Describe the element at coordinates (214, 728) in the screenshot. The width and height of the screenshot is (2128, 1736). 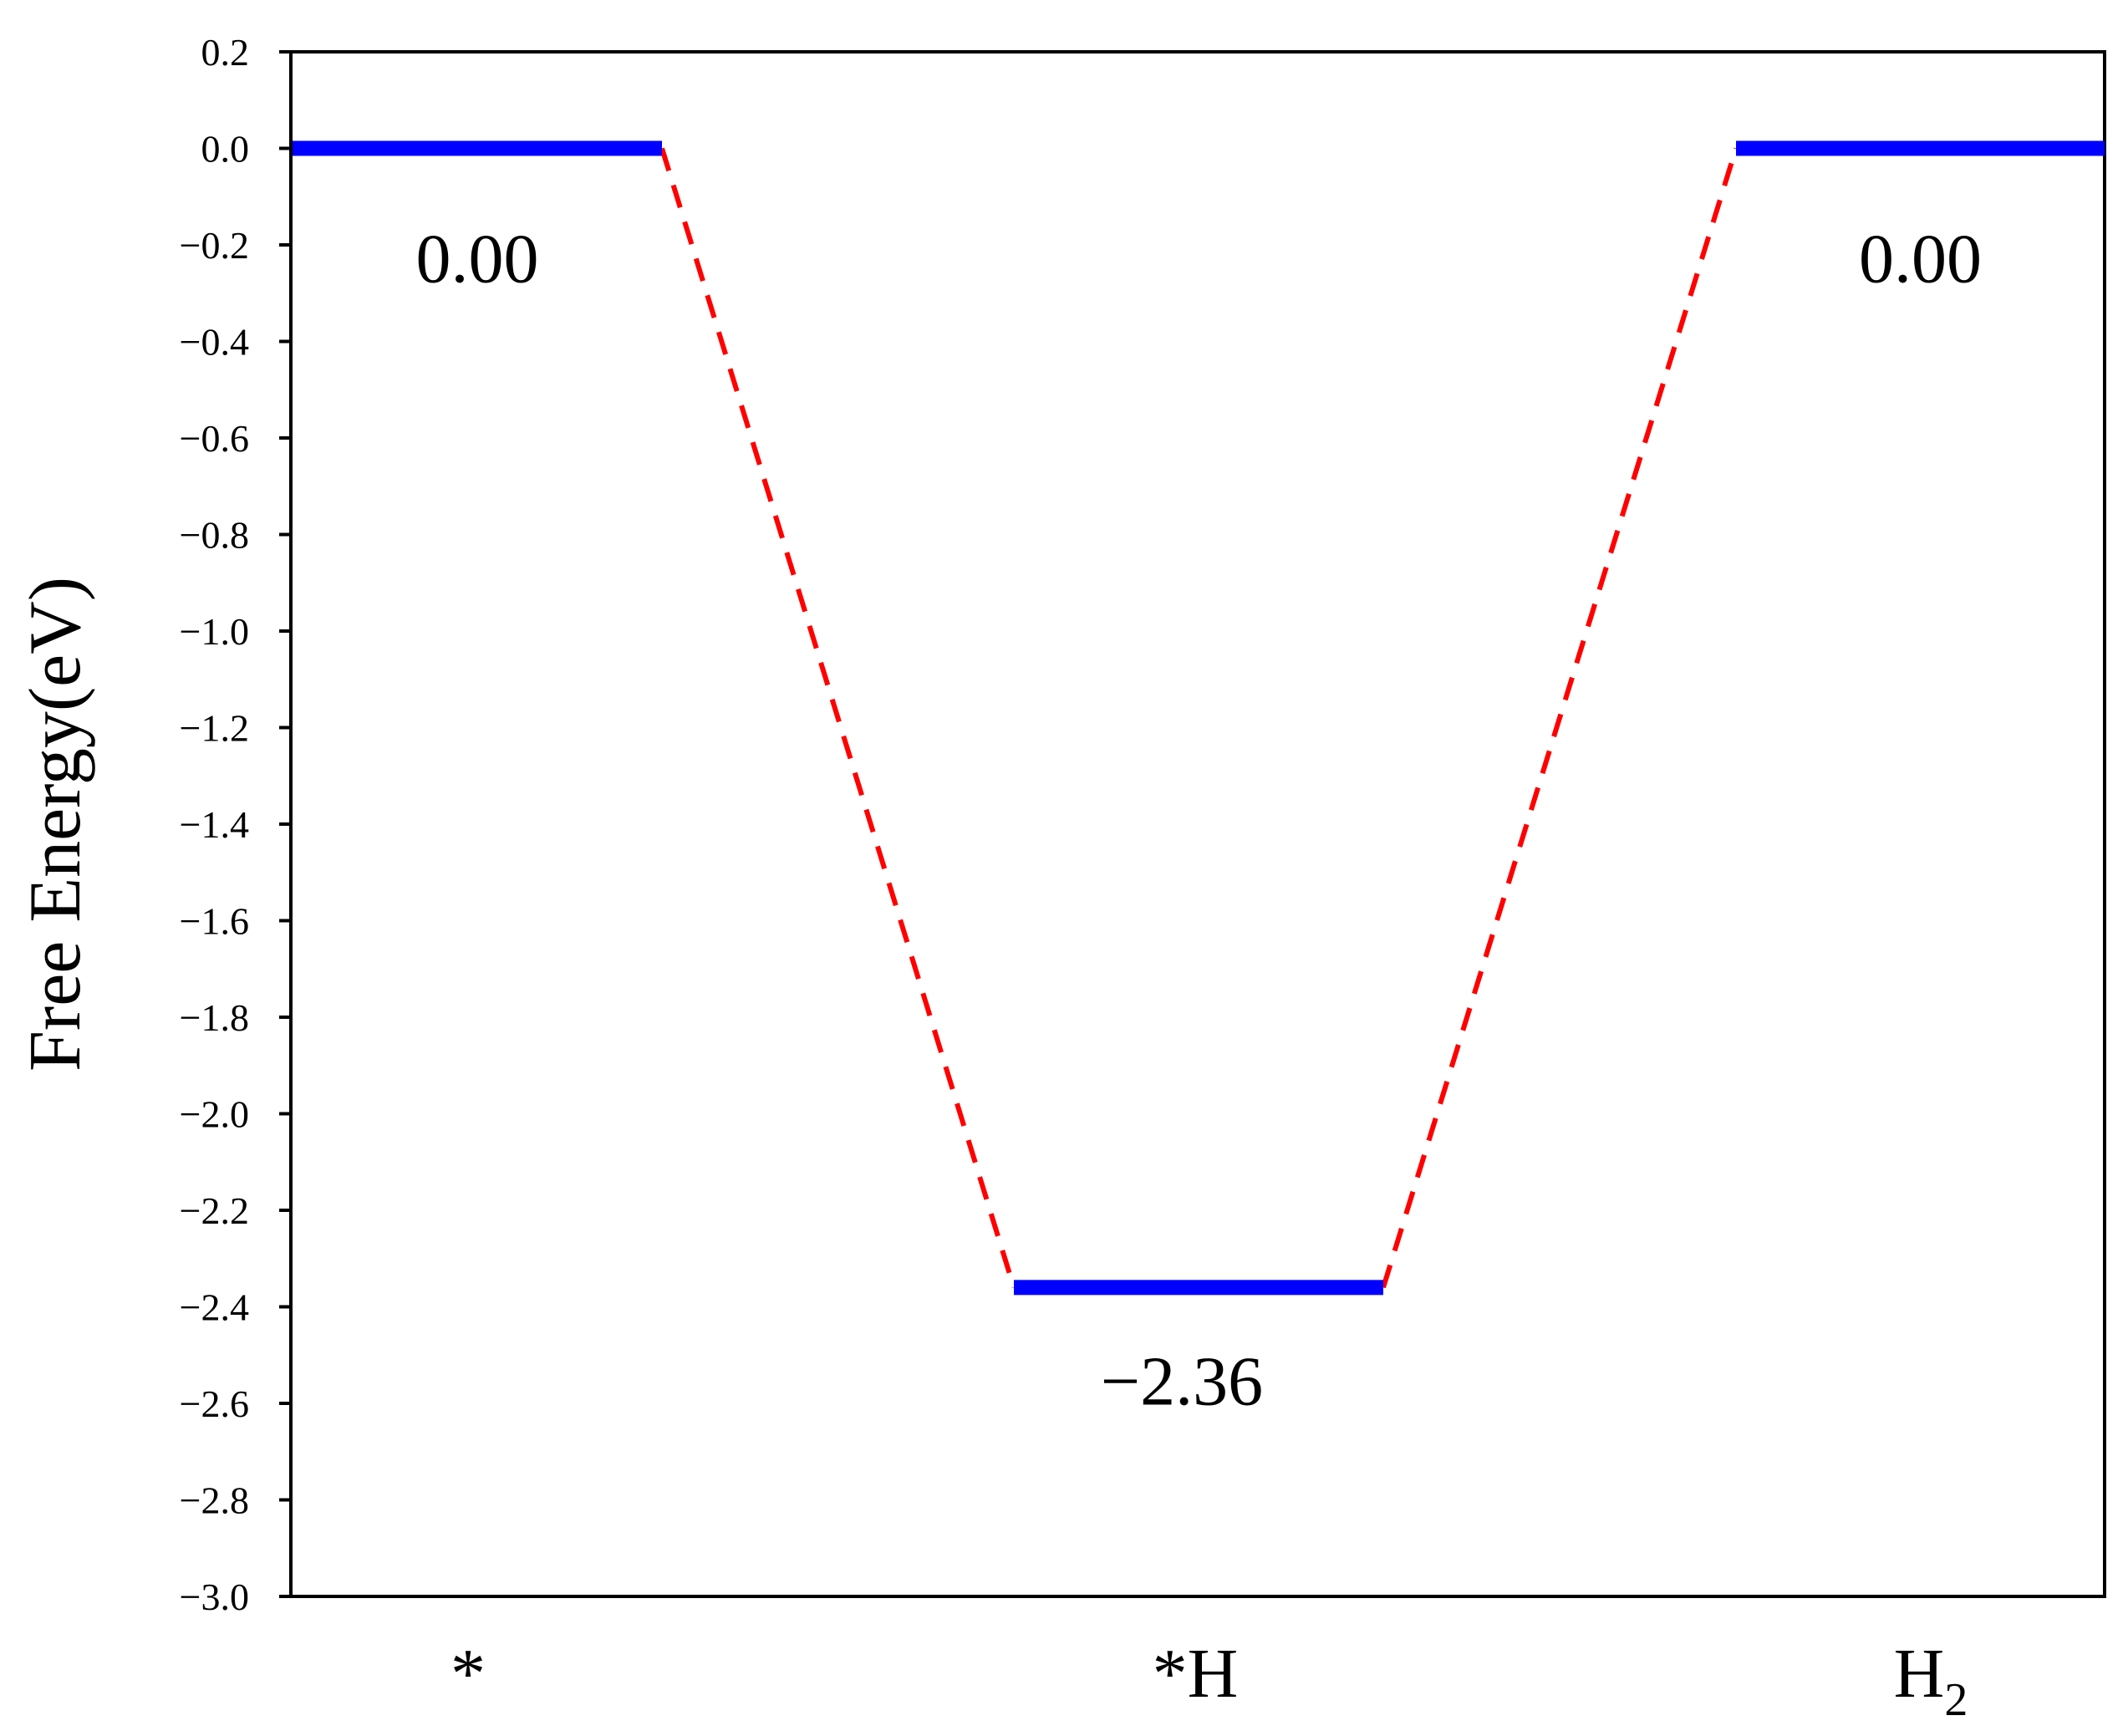
I see `y-tick-label: −1.2` at that location.